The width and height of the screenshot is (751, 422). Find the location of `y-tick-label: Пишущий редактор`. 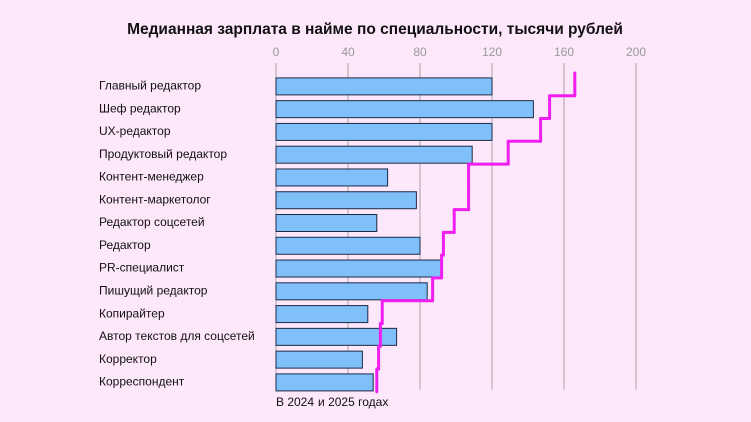

y-tick-label: Пишущий редактор is located at coordinates (153, 290).